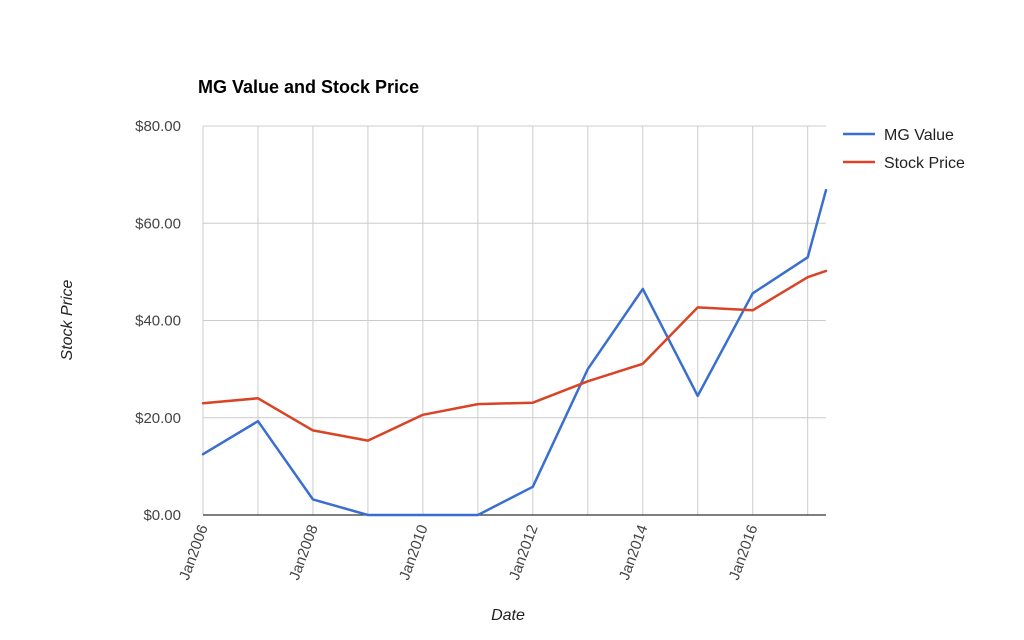 This screenshot has width=1024, height=640. I want to click on y-tick-label: $60.00, so click(158, 223).